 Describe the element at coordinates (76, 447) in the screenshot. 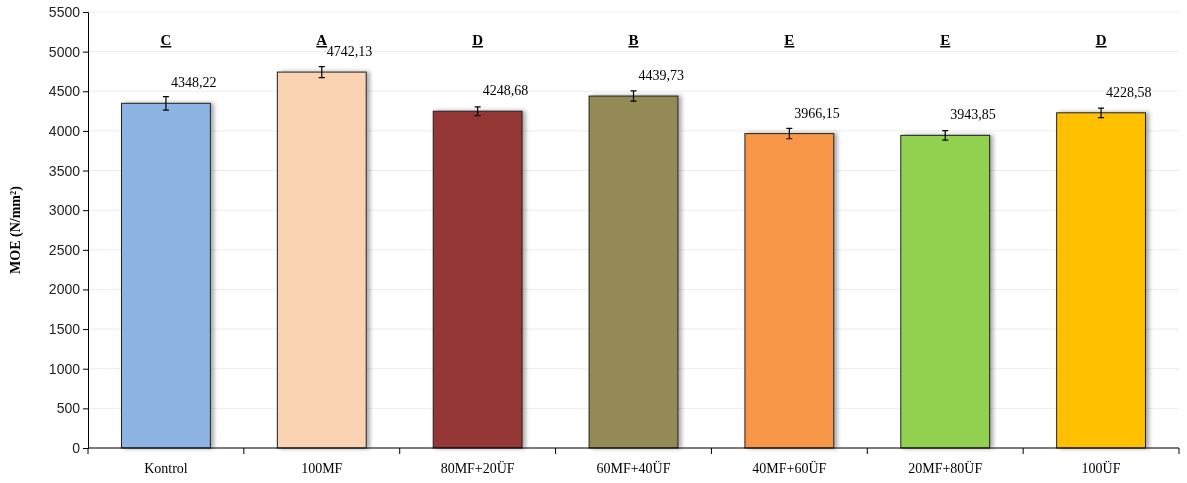

I see `y-tick-label: 0` at that location.